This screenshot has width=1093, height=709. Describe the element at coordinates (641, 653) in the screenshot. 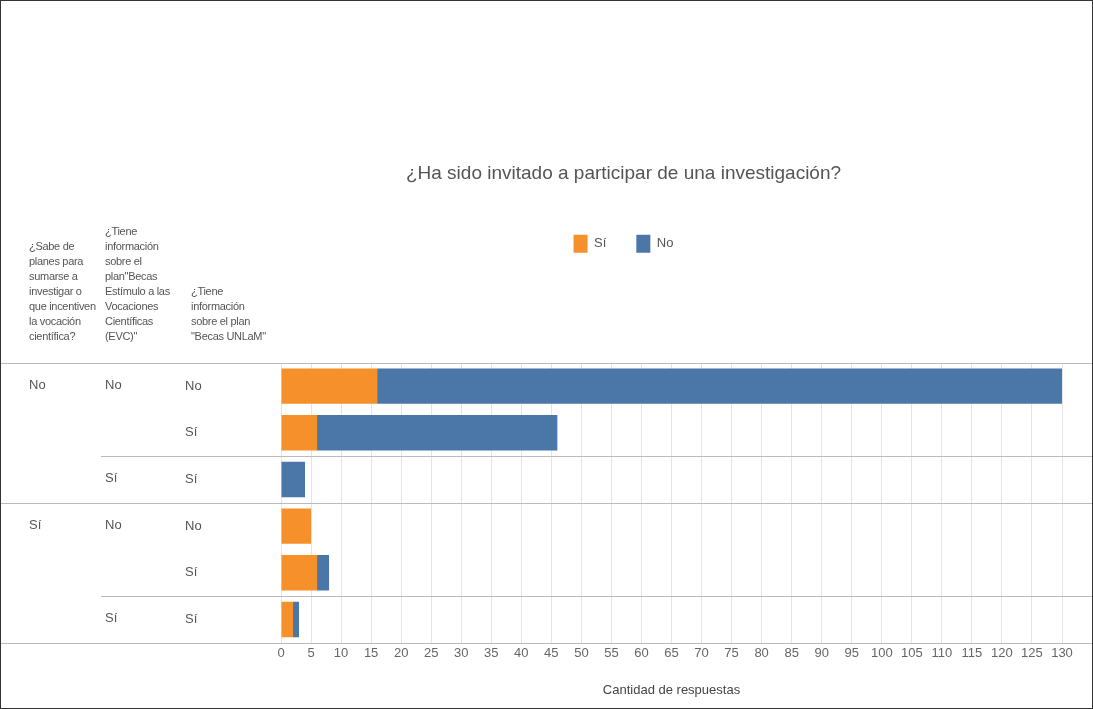

I see `x-tick-label: 60` at that location.